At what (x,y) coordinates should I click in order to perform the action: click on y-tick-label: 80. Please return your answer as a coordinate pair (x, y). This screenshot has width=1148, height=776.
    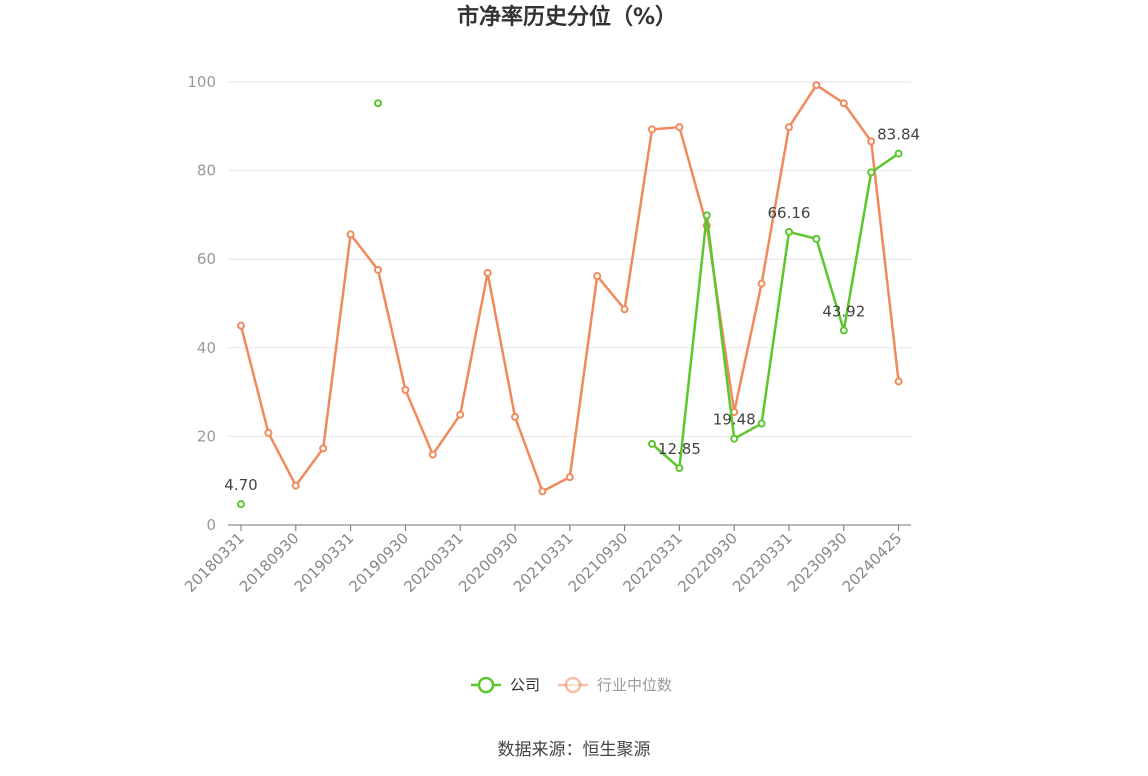
    Looking at the image, I should click on (206, 171).